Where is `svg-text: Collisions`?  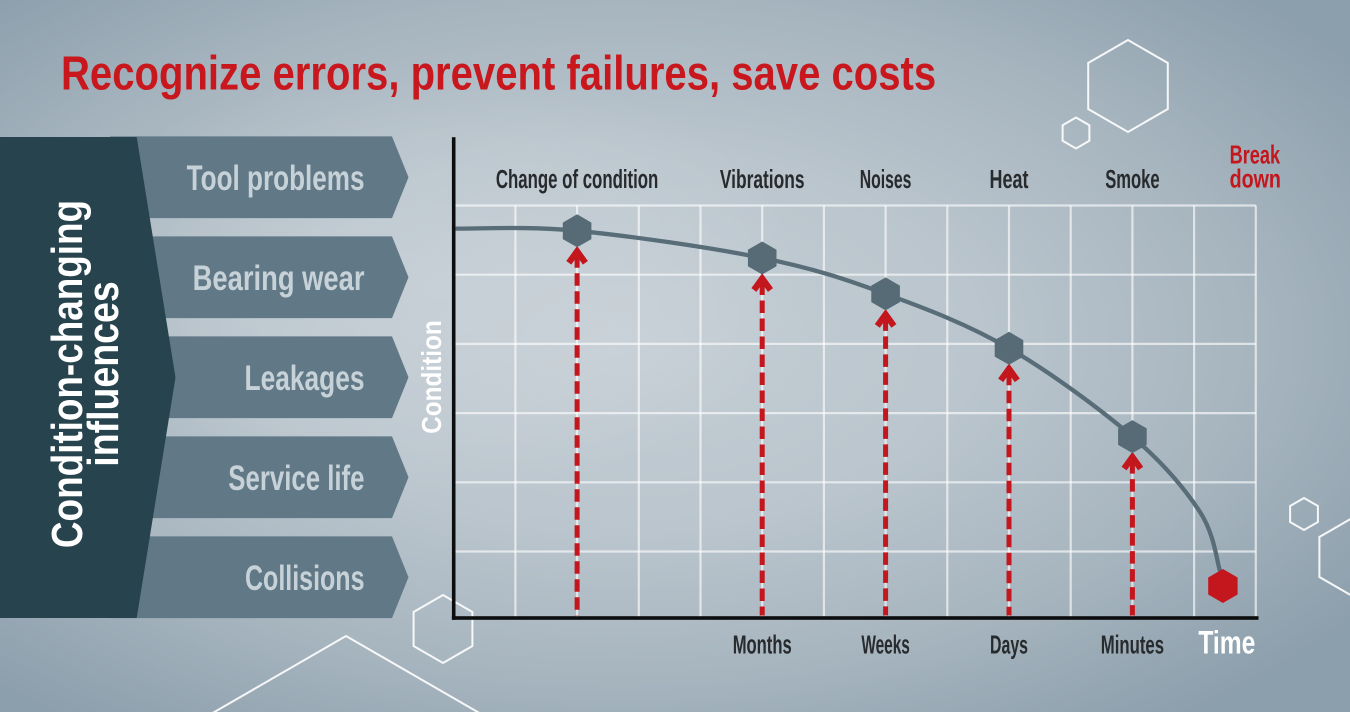
svg-text: Collisions is located at coordinates (305, 578).